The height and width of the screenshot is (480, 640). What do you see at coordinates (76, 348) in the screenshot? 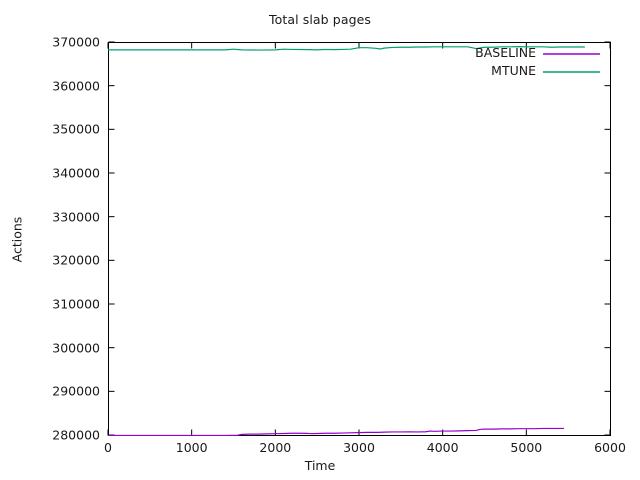
I see `y-axis-tick-label: 300000` at bounding box center [76, 348].